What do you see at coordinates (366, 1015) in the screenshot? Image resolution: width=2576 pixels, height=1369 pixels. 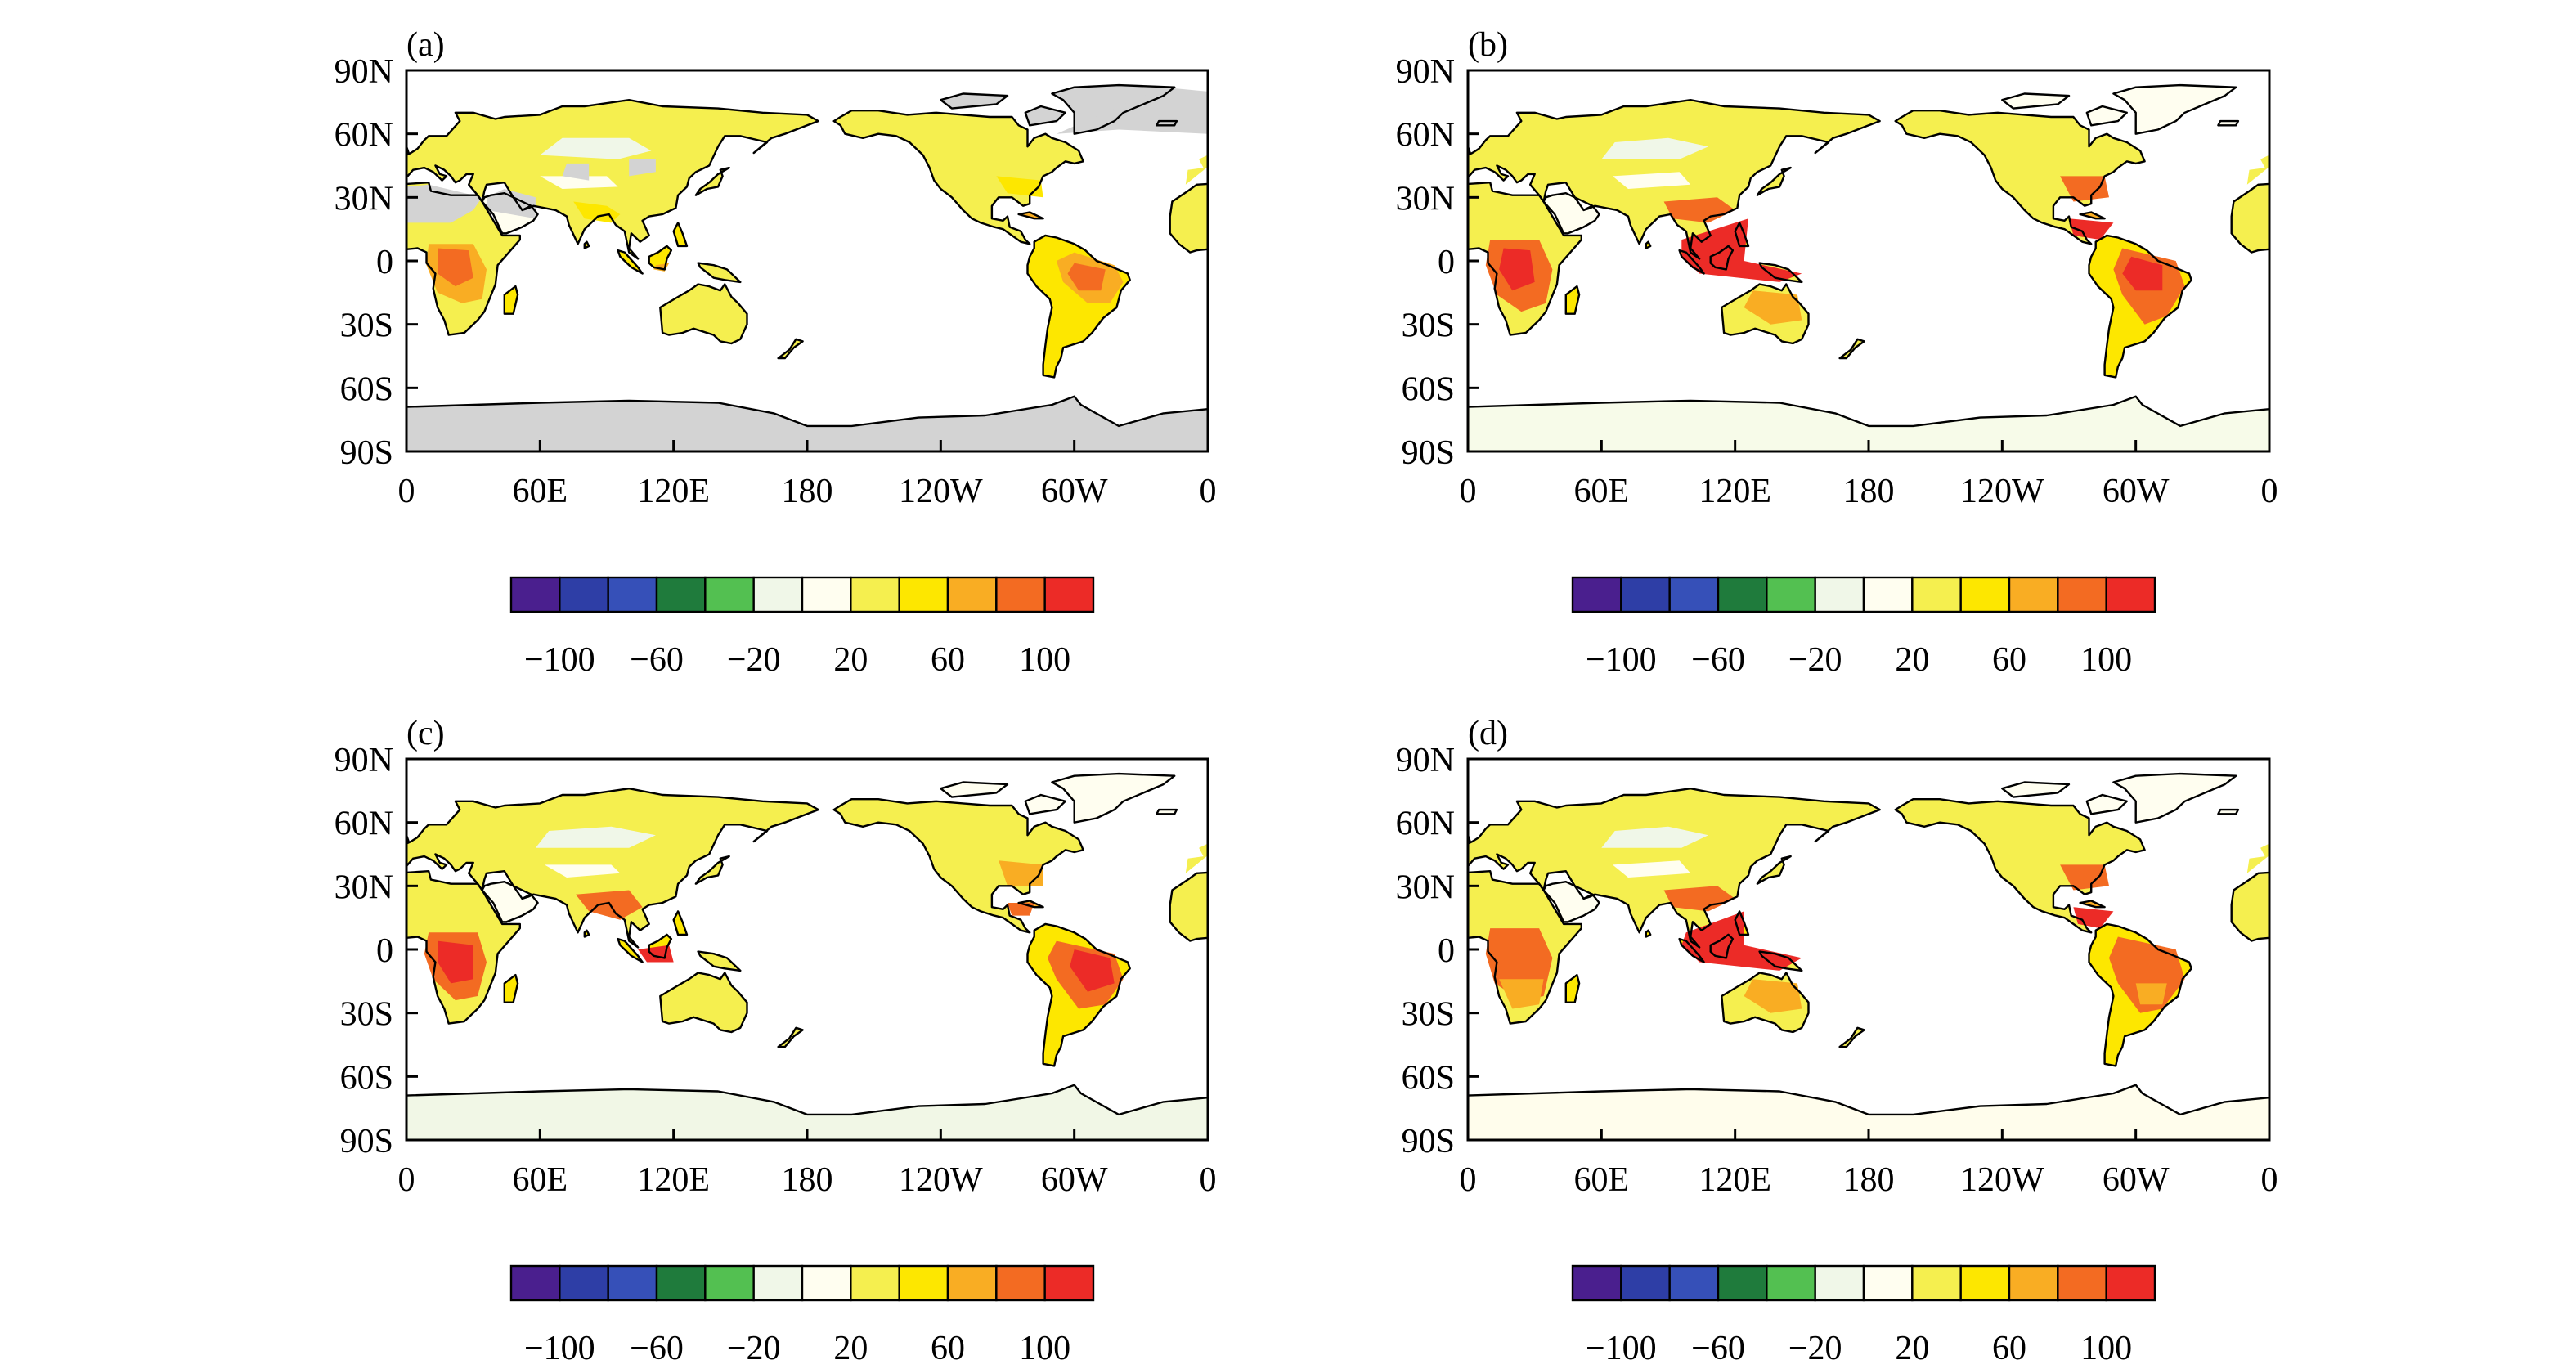 I see `lat-tick-label: 30S` at bounding box center [366, 1015].